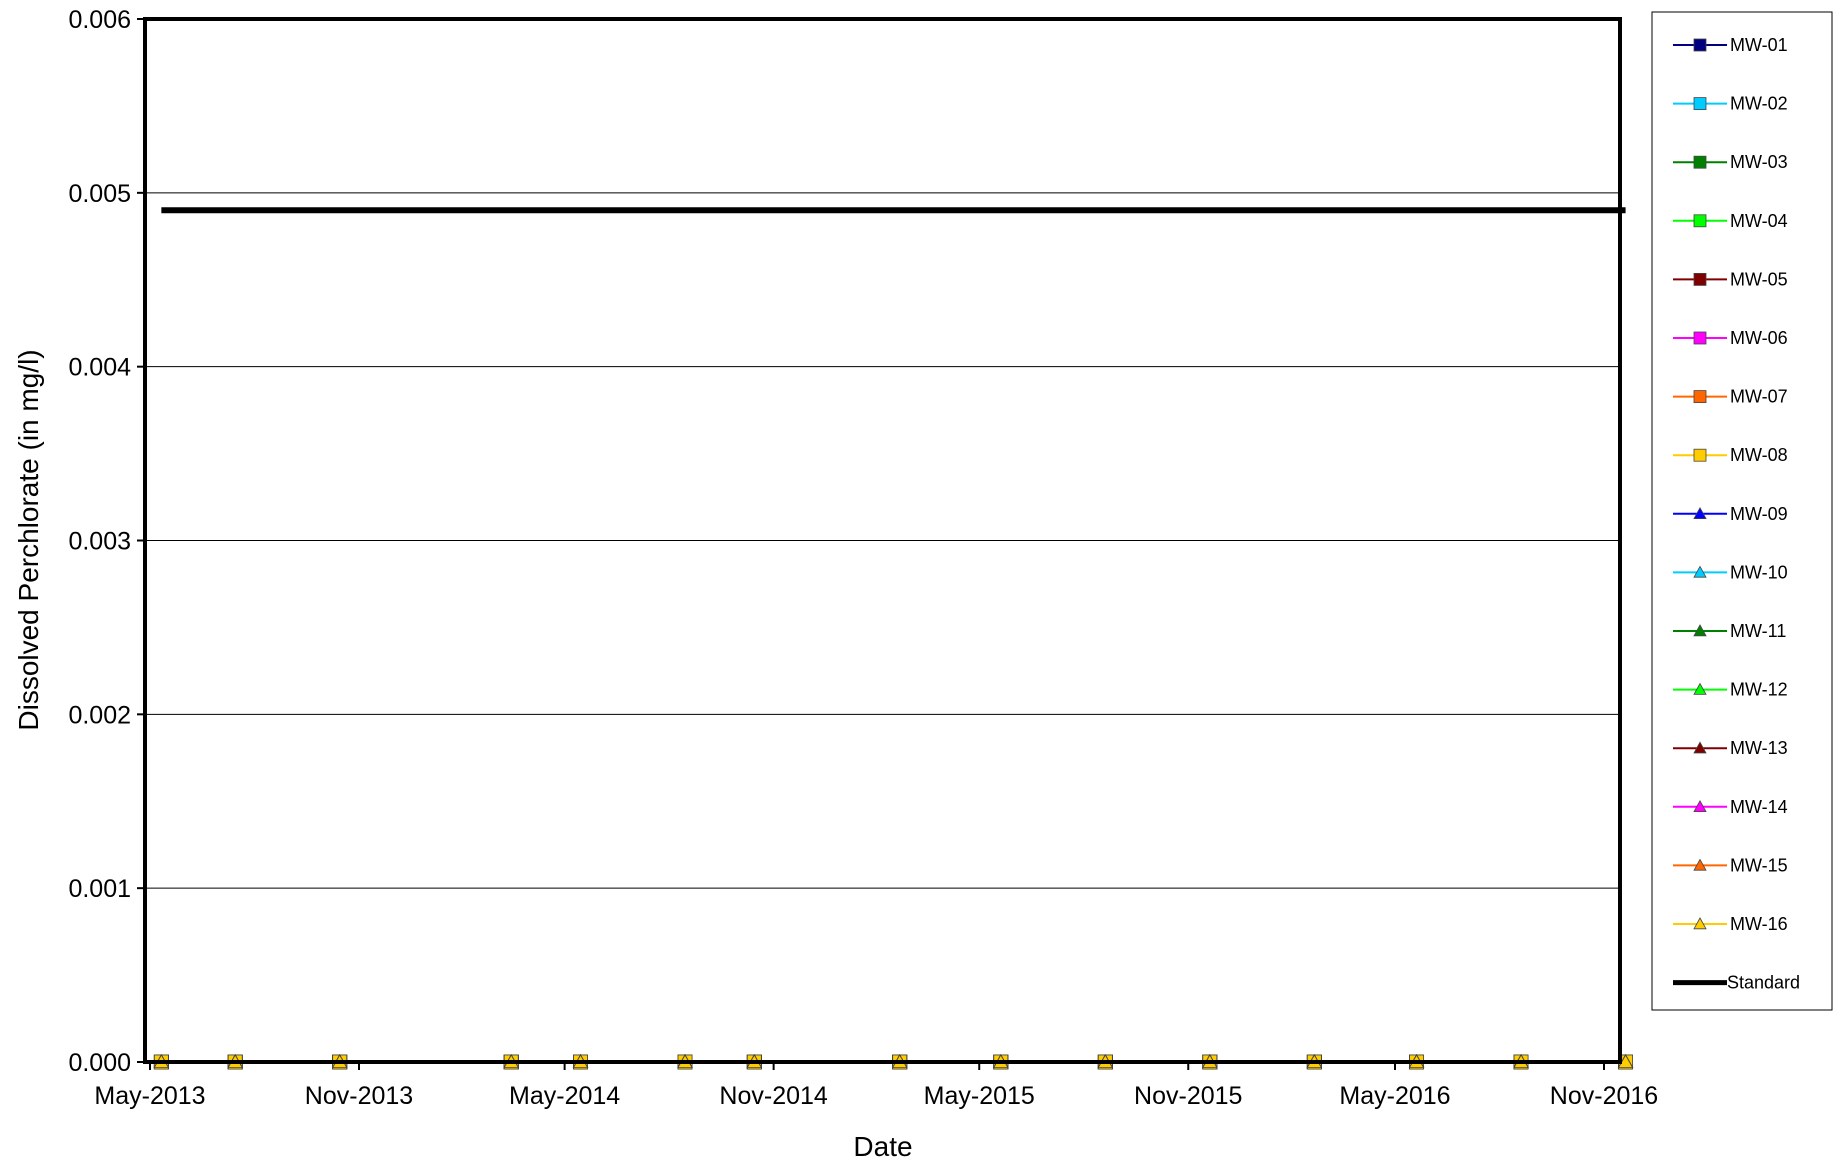 This screenshot has height=1164, width=1837. What do you see at coordinates (99, 194) in the screenshot?
I see `y-tick-label: 0.005` at bounding box center [99, 194].